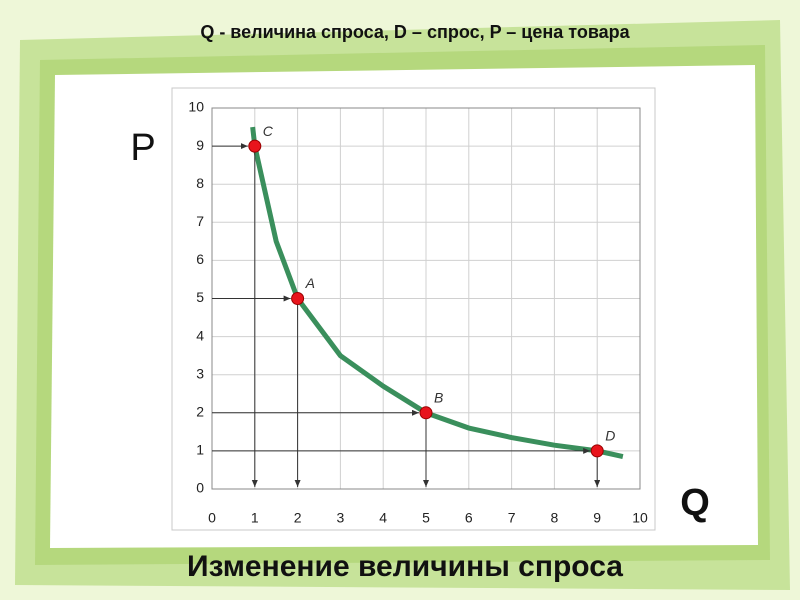  I want to click on x-tick-label: 8, so click(555, 518).